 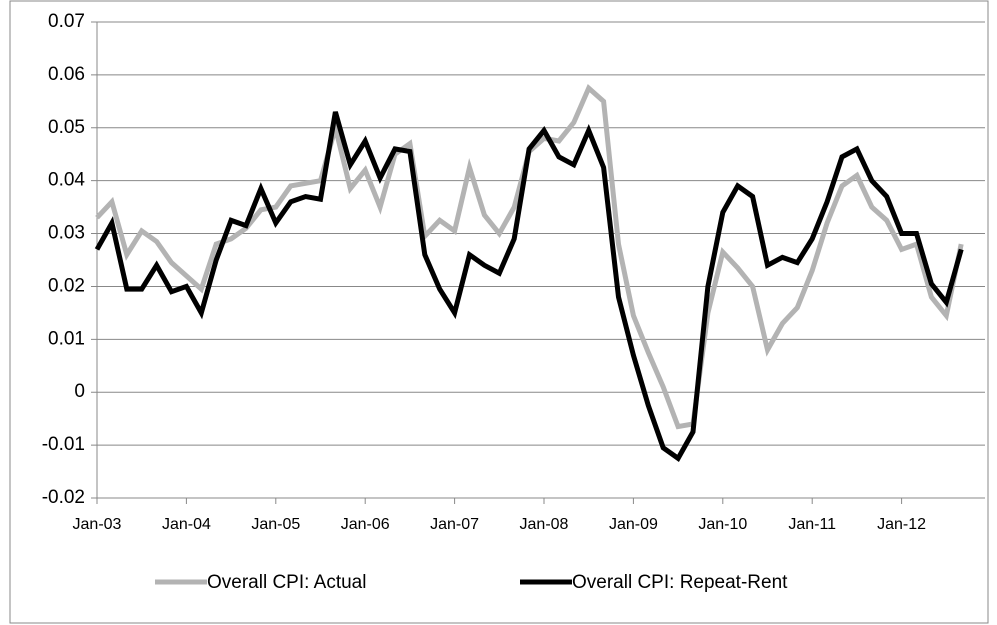 I want to click on y-tick-label: 0.07, so click(x=66, y=21).